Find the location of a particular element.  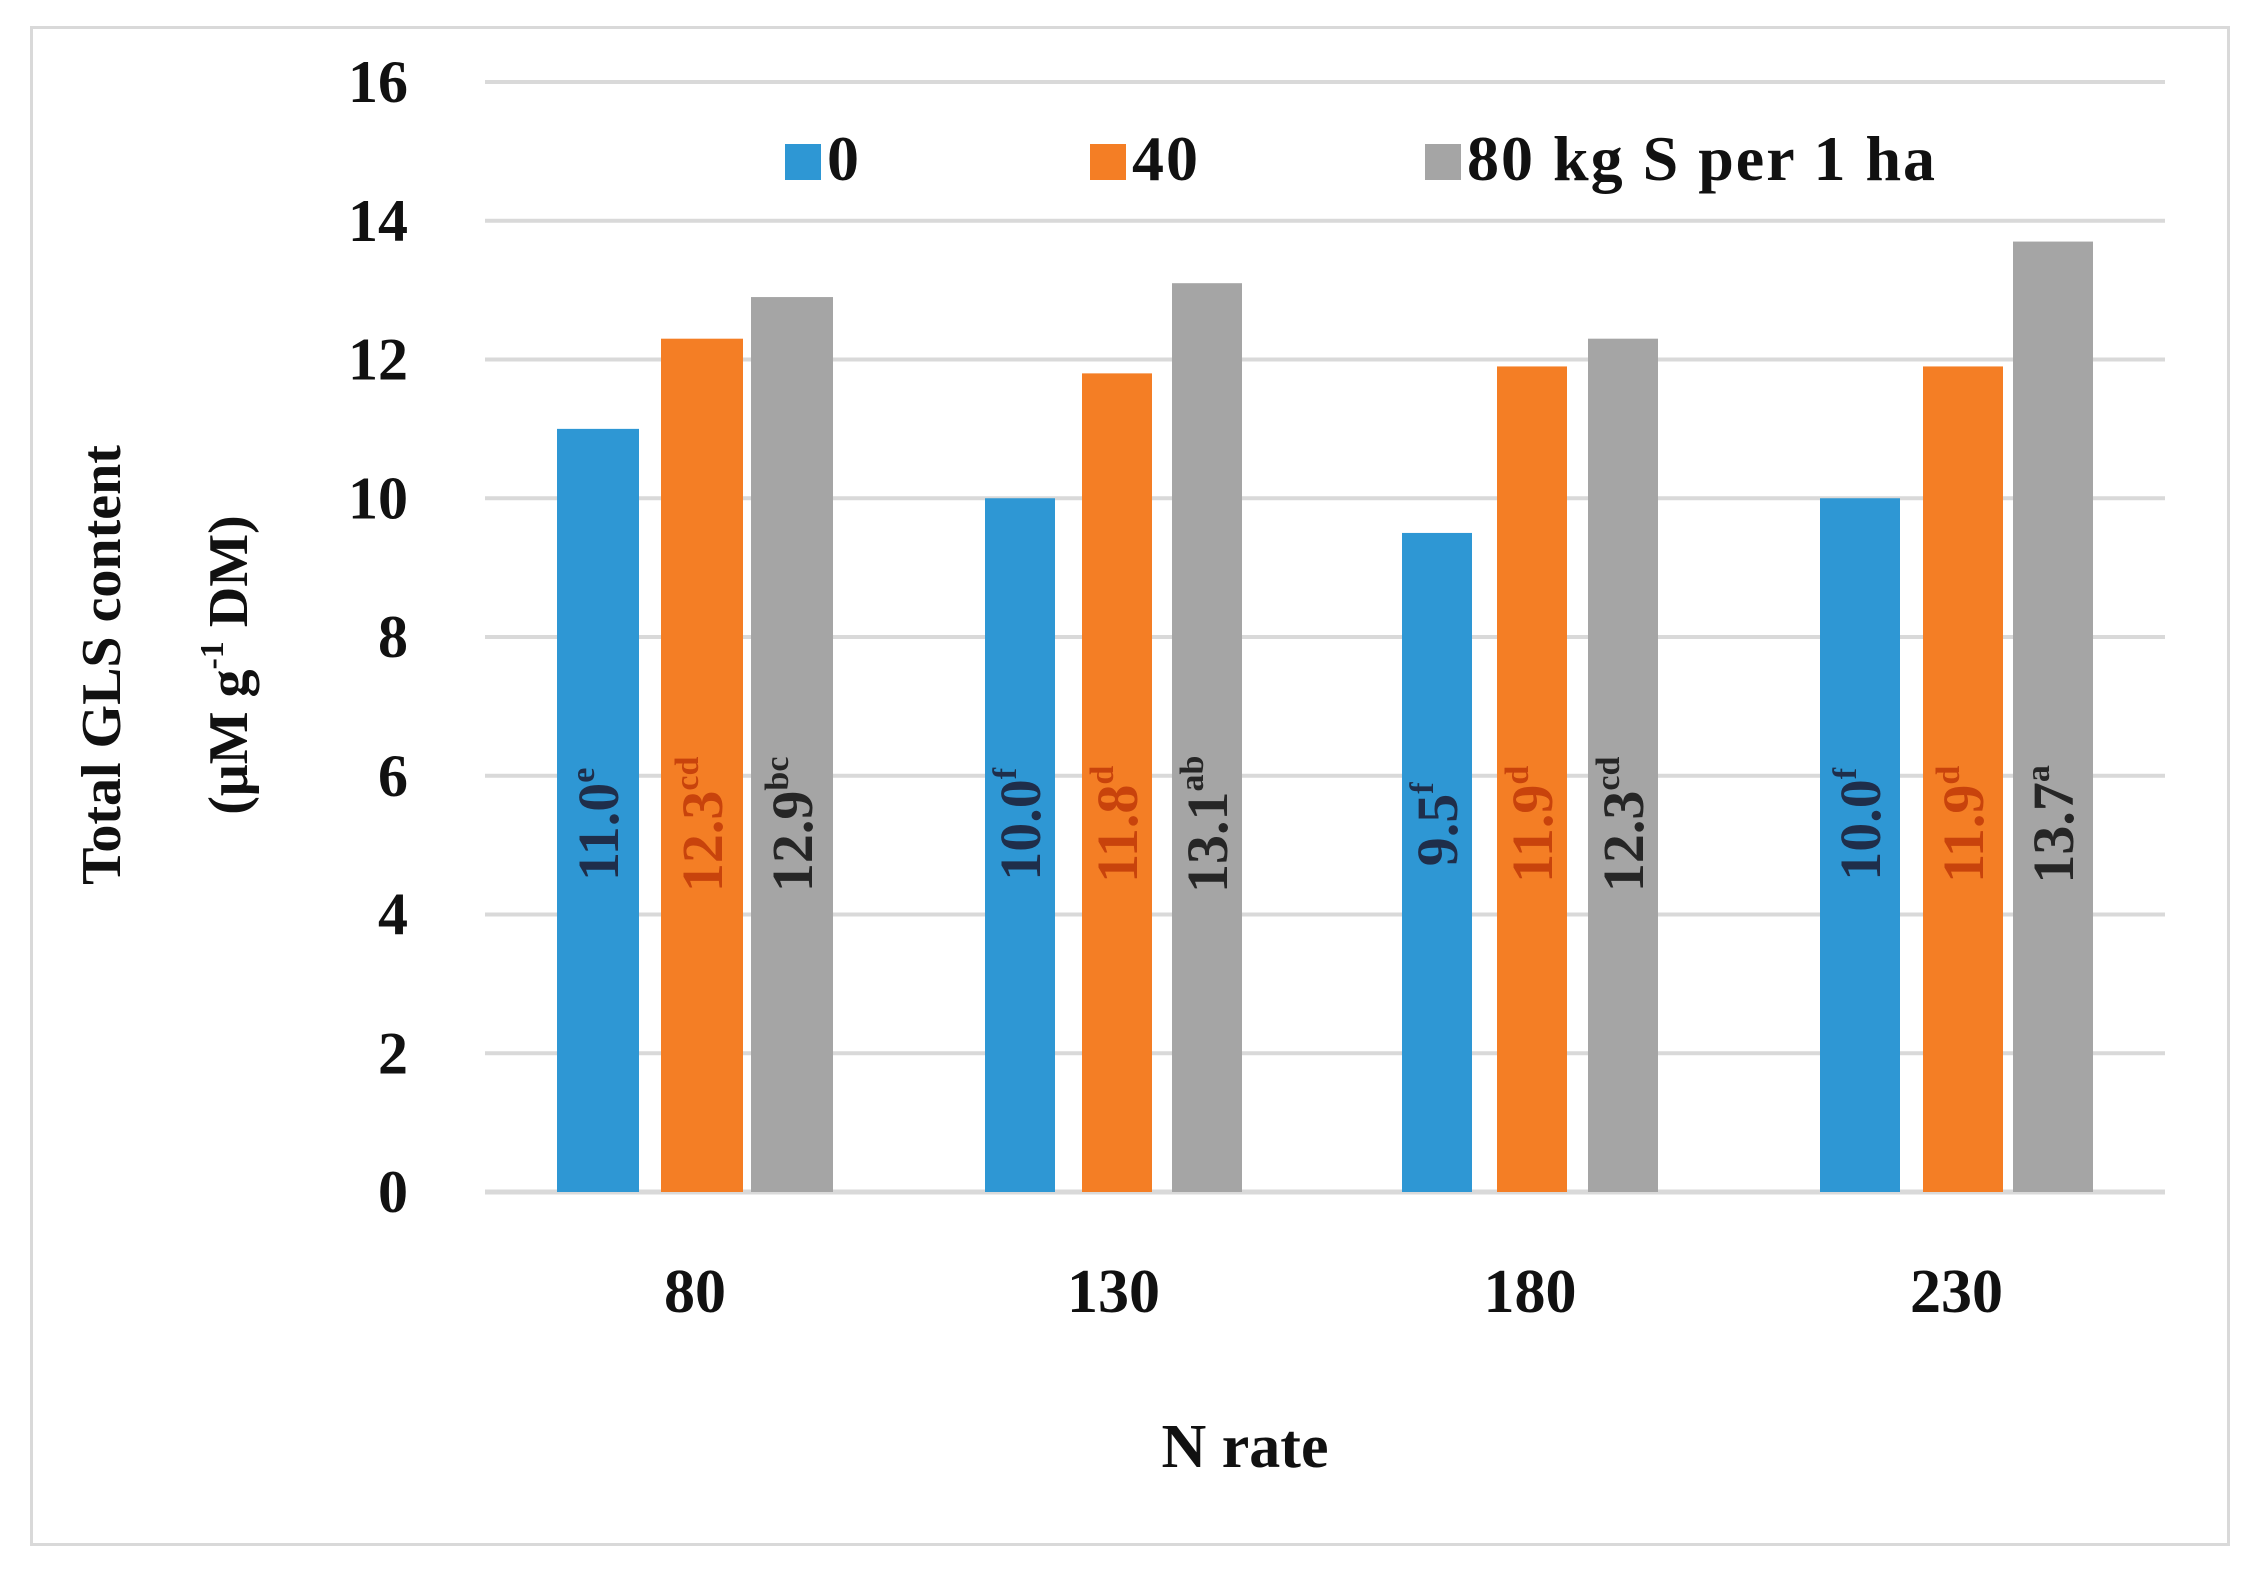

data-label-130-series-0: 10.0f is located at coordinates (1020, 824).